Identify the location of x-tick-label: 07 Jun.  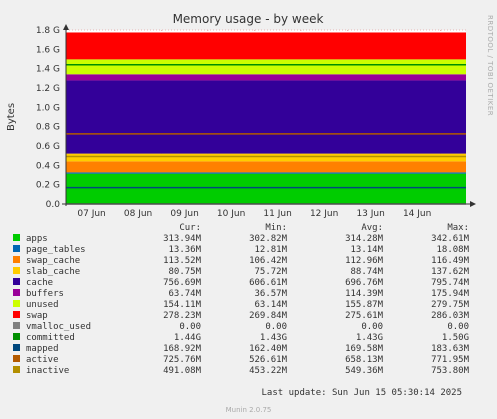
(91, 214).